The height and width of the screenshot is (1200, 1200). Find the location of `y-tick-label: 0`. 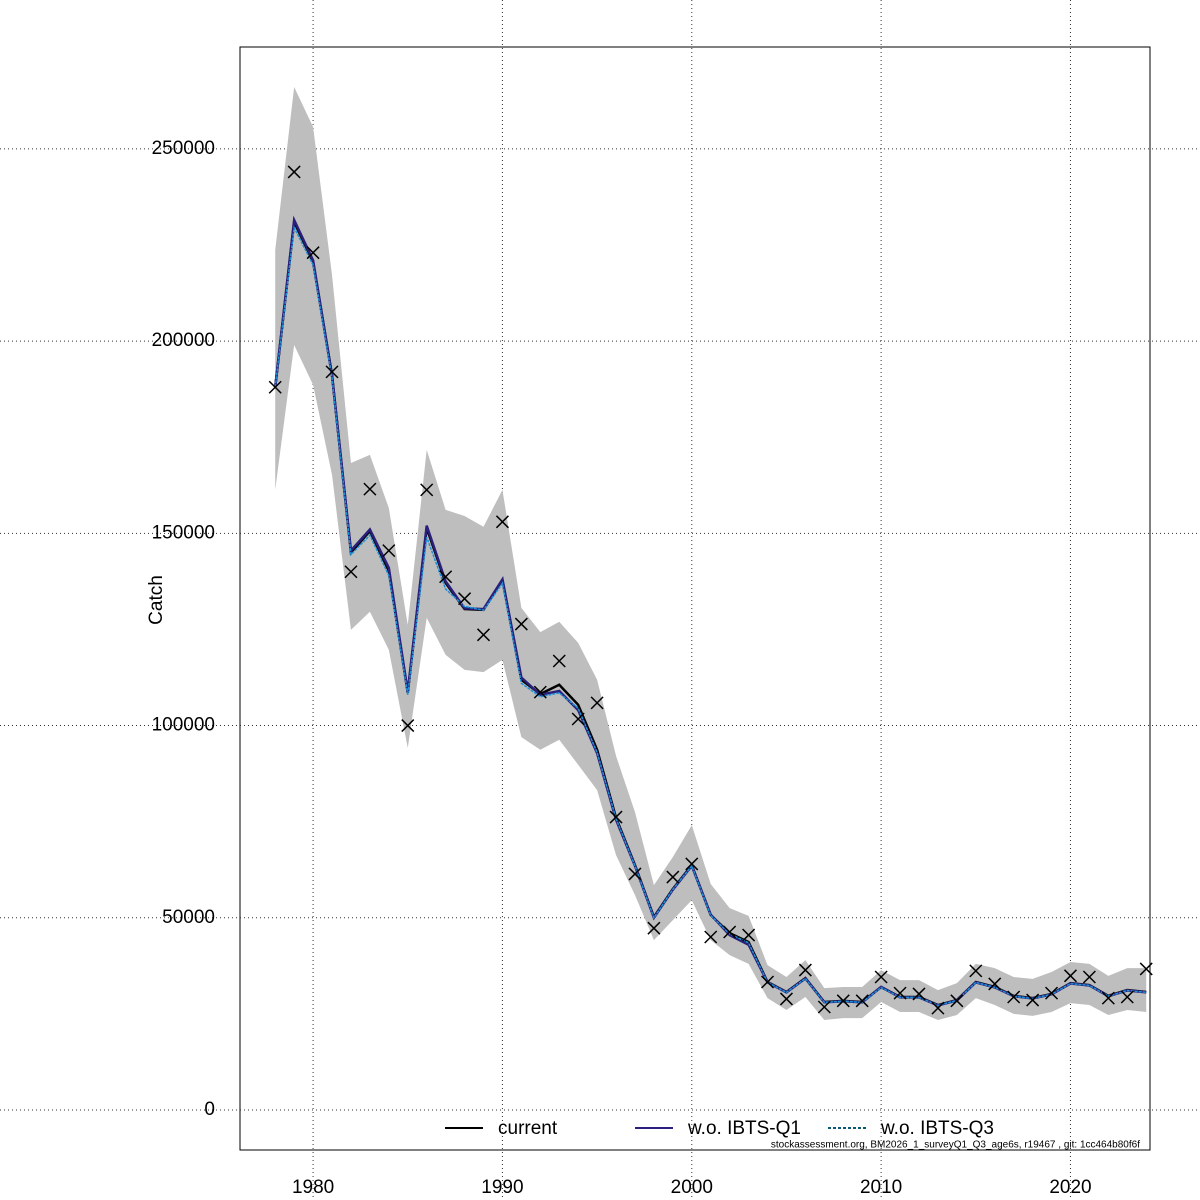

y-tick-label: 0 is located at coordinates (209, 1109).